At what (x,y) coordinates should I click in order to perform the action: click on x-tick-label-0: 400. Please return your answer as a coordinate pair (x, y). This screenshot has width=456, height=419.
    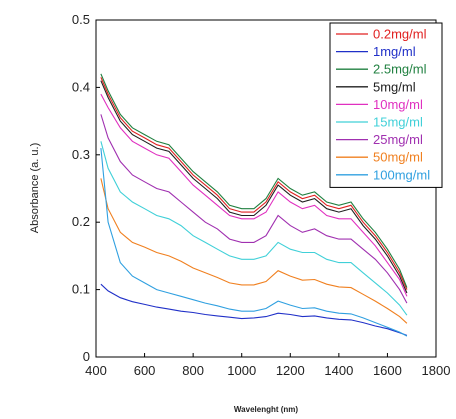
    Looking at the image, I should click on (96, 370).